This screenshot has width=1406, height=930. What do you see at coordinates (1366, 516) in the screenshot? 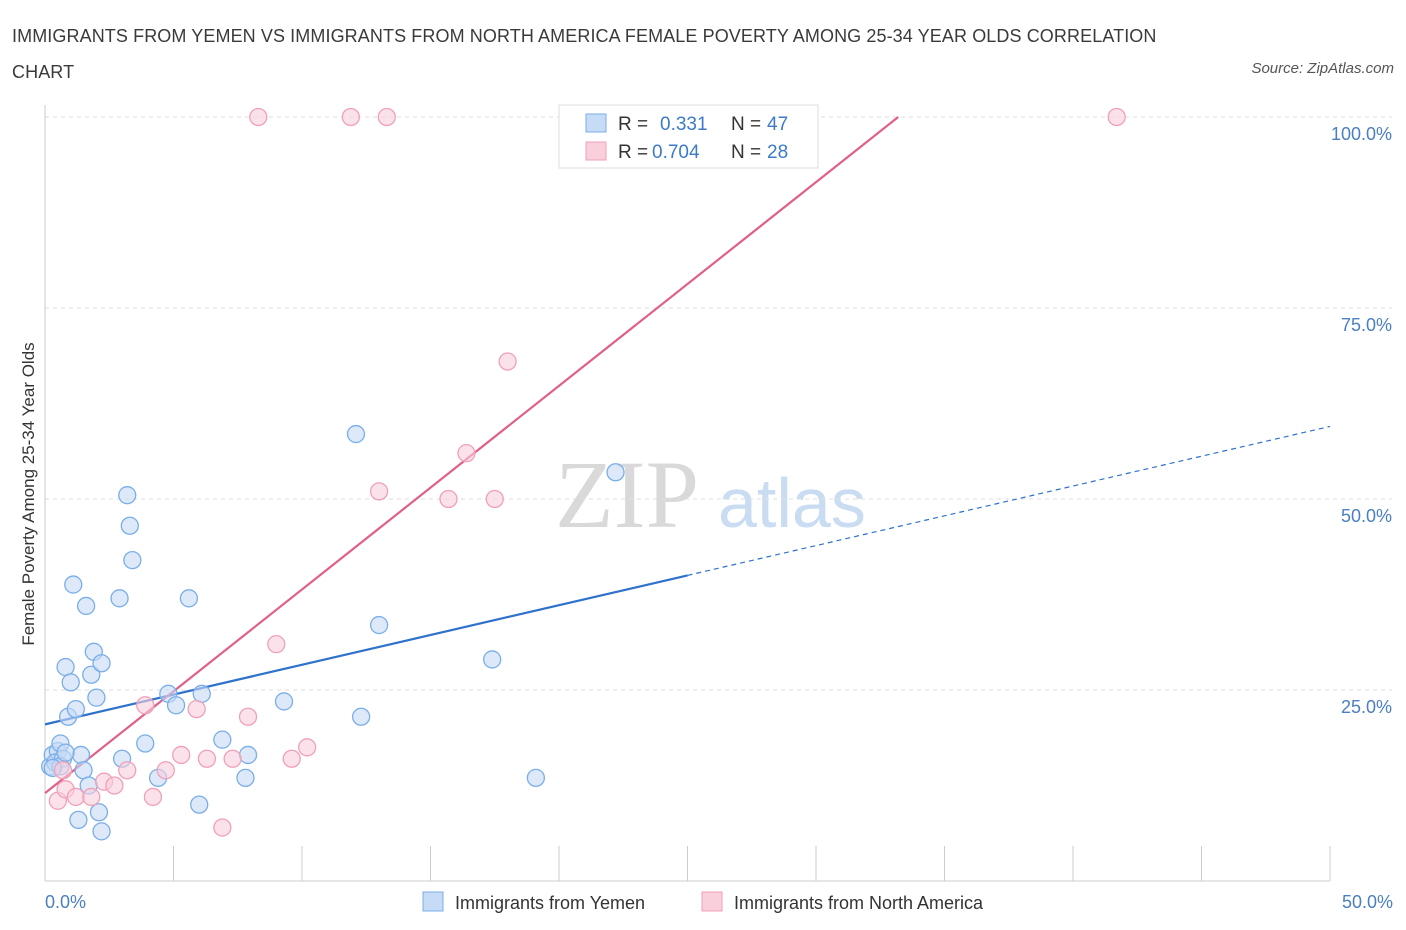
I see `y-tick-label: 50.0%` at bounding box center [1366, 516].